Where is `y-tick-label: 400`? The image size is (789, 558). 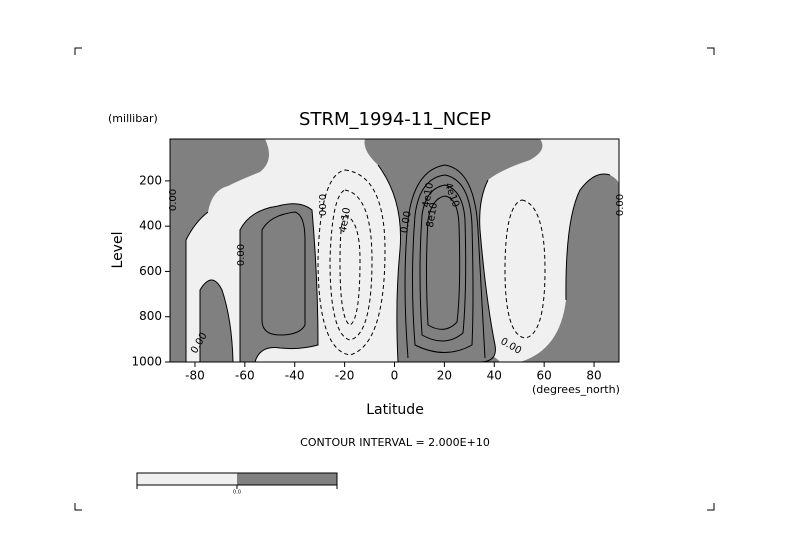 y-tick-label: 400 is located at coordinates (150, 226).